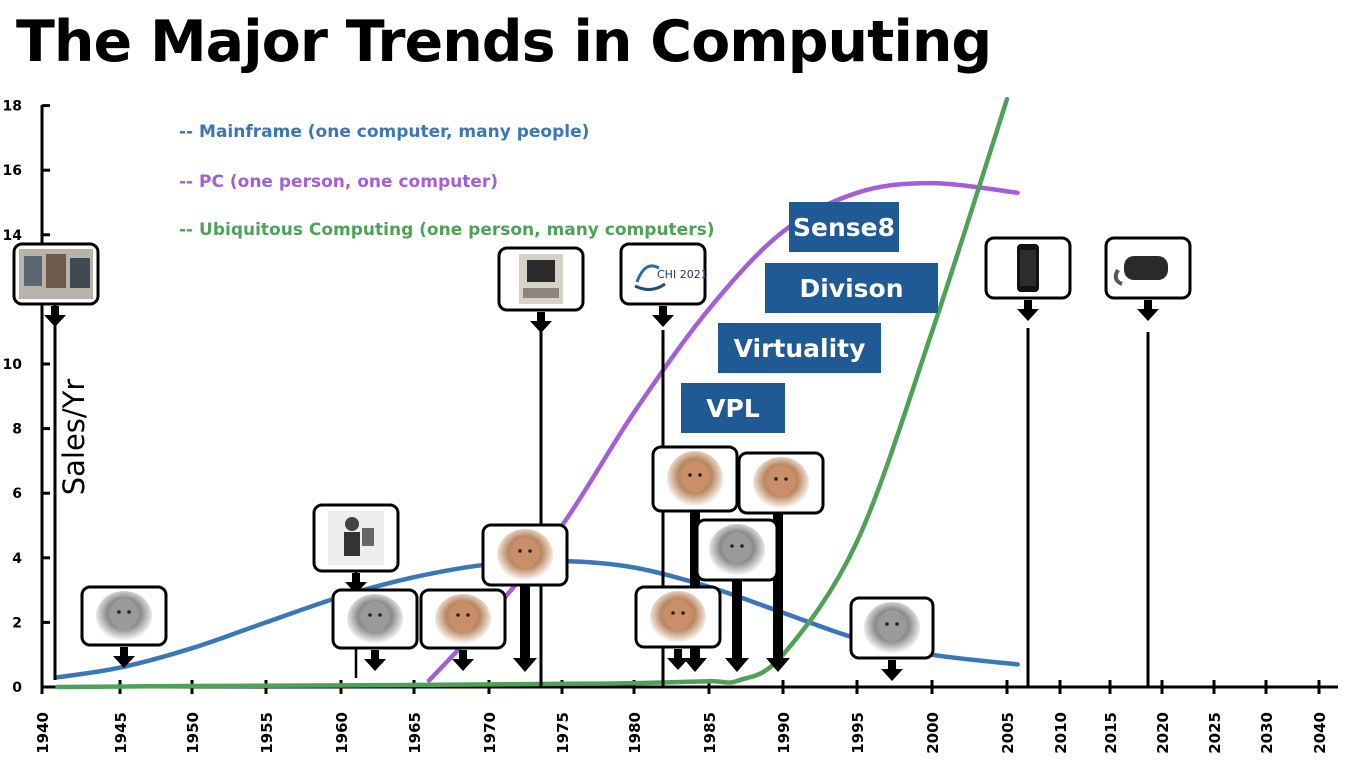 The image size is (1348, 766). I want to click on x-tick-label: 2005, so click(1008, 733).